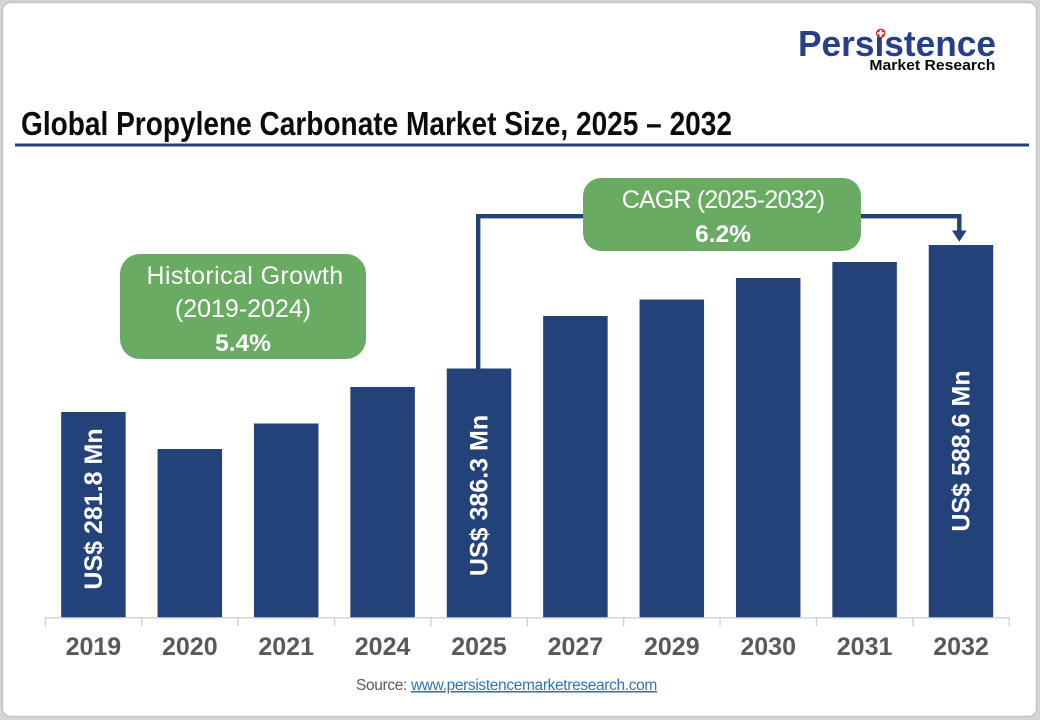 The image size is (1040, 720). Describe the element at coordinates (961, 647) in the screenshot. I see `svg-text: 2032` at that location.